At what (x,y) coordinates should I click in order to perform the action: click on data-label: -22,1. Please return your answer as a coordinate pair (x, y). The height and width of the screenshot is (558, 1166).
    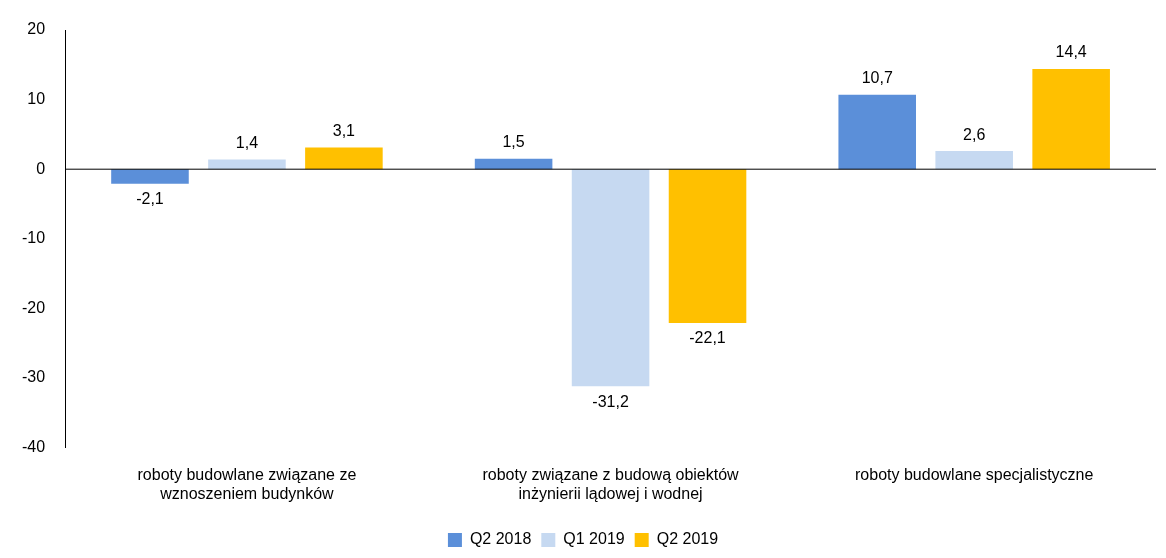
    Looking at the image, I should click on (707, 338).